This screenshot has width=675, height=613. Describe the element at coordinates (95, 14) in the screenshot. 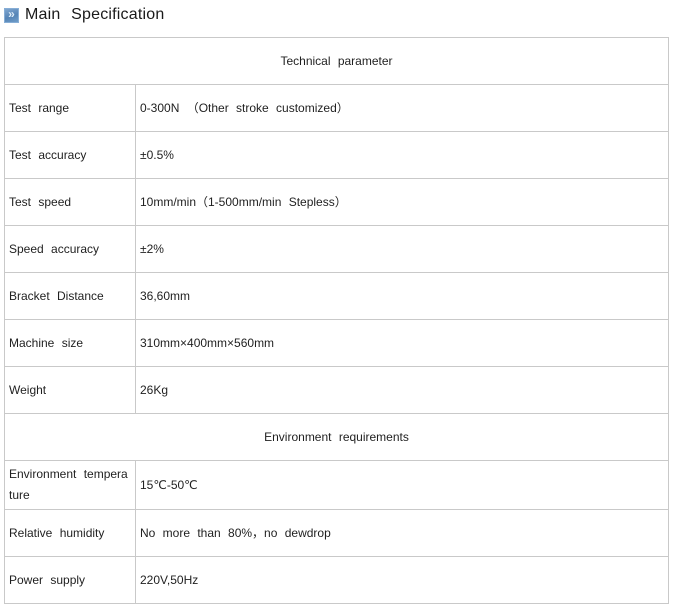

I see `page-title: Main Specification` at that location.